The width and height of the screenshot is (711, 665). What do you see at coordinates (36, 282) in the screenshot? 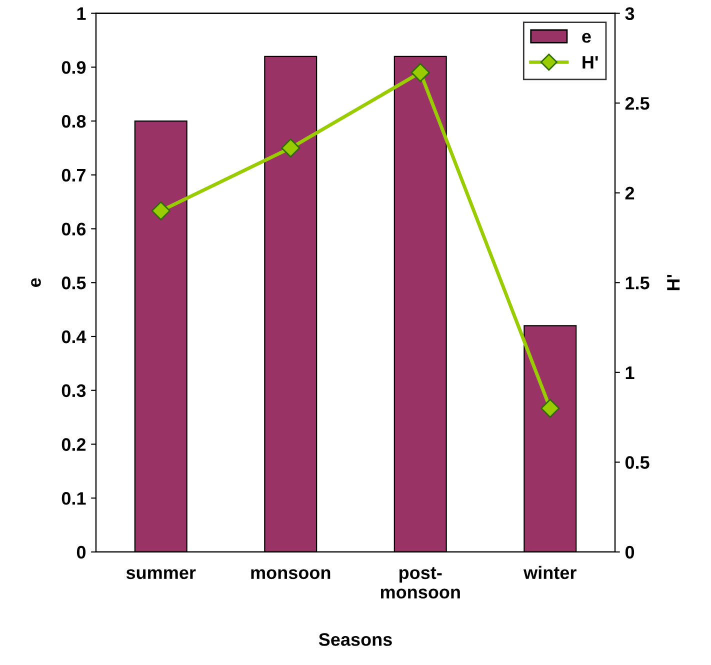
I see `y-axis-title: e` at bounding box center [36, 282].